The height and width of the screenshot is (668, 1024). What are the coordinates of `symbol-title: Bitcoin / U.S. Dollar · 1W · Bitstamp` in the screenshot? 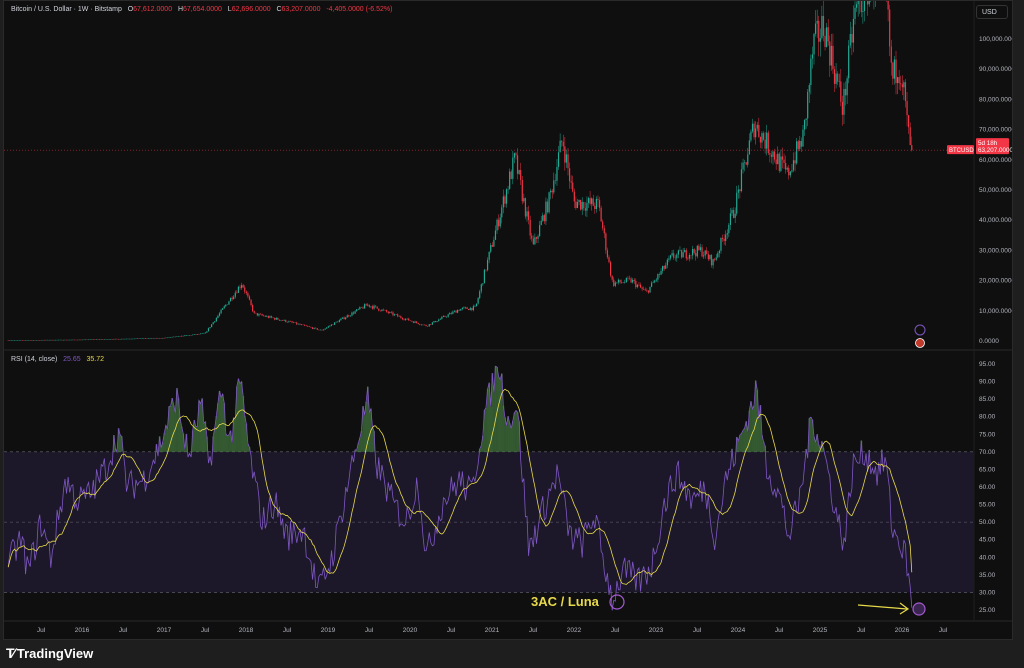 It's located at (66, 9).